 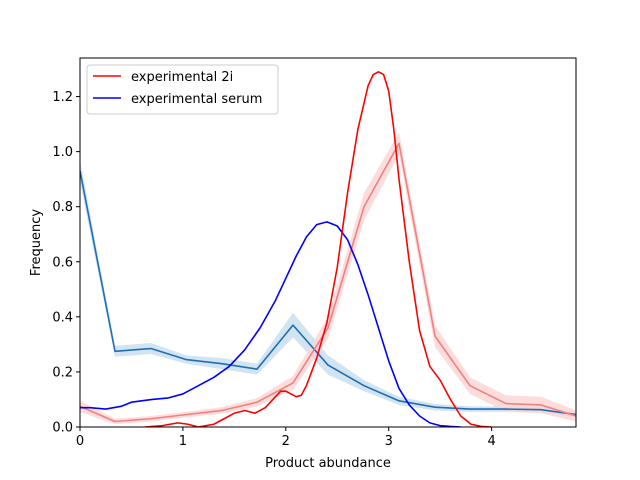 What do you see at coordinates (62, 207) in the screenshot?
I see `y-tick-label: 0.8` at bounding box center [62, 207].